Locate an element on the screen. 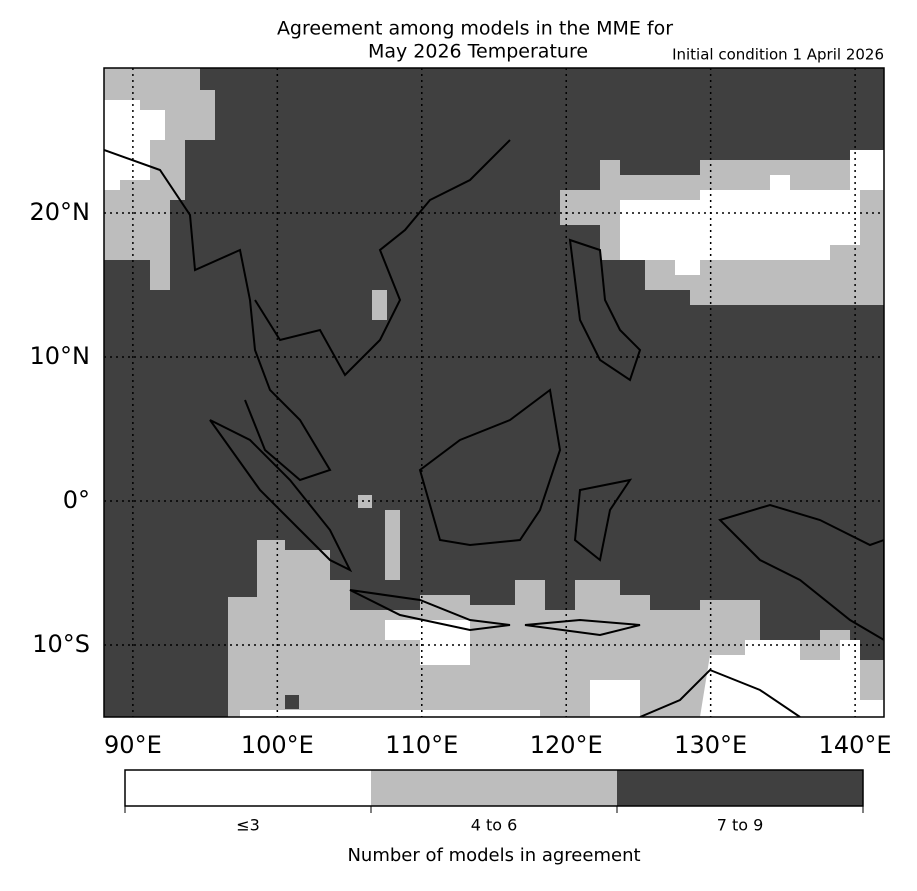 The image size is (917, 891). x-tick-label: 130°E is located at coordinates (710, 745).